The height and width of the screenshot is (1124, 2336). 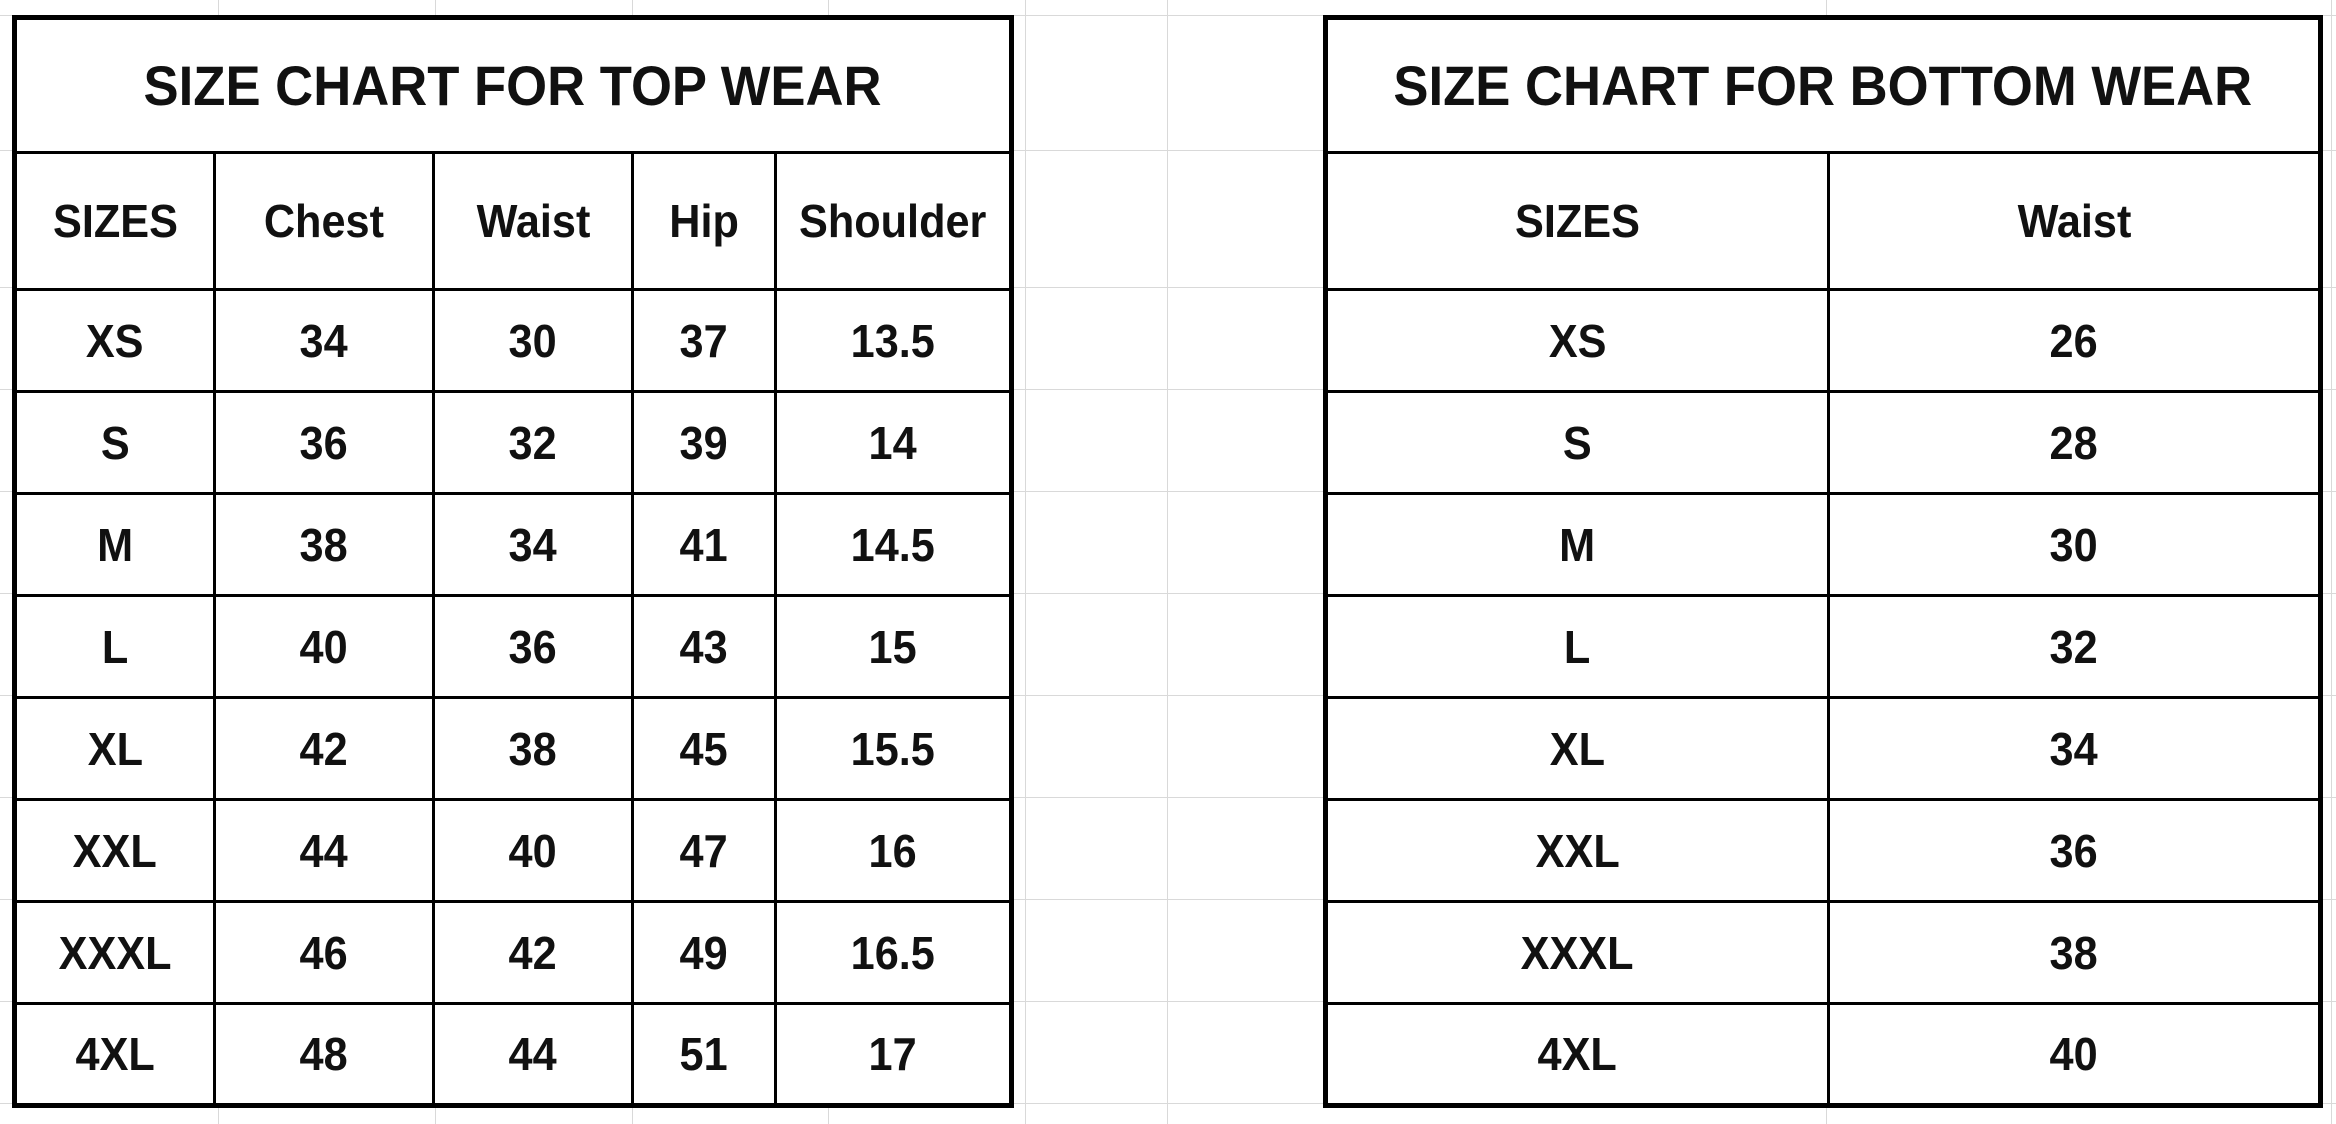 I want to click on table-row-4xl: 4XL 40, so click(x=1823, y=1054).